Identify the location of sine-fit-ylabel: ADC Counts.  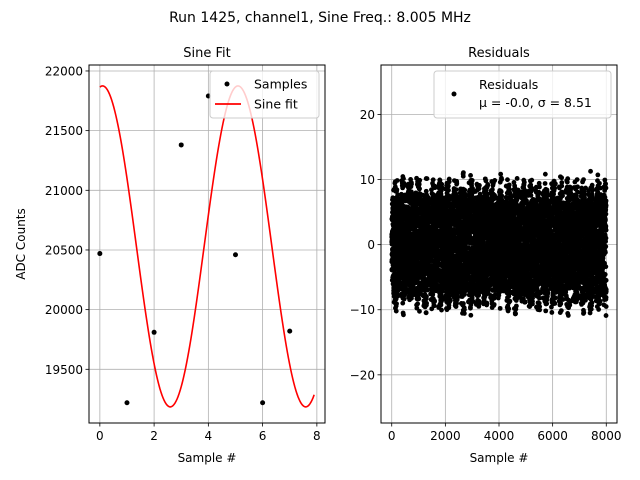
(21, 244).